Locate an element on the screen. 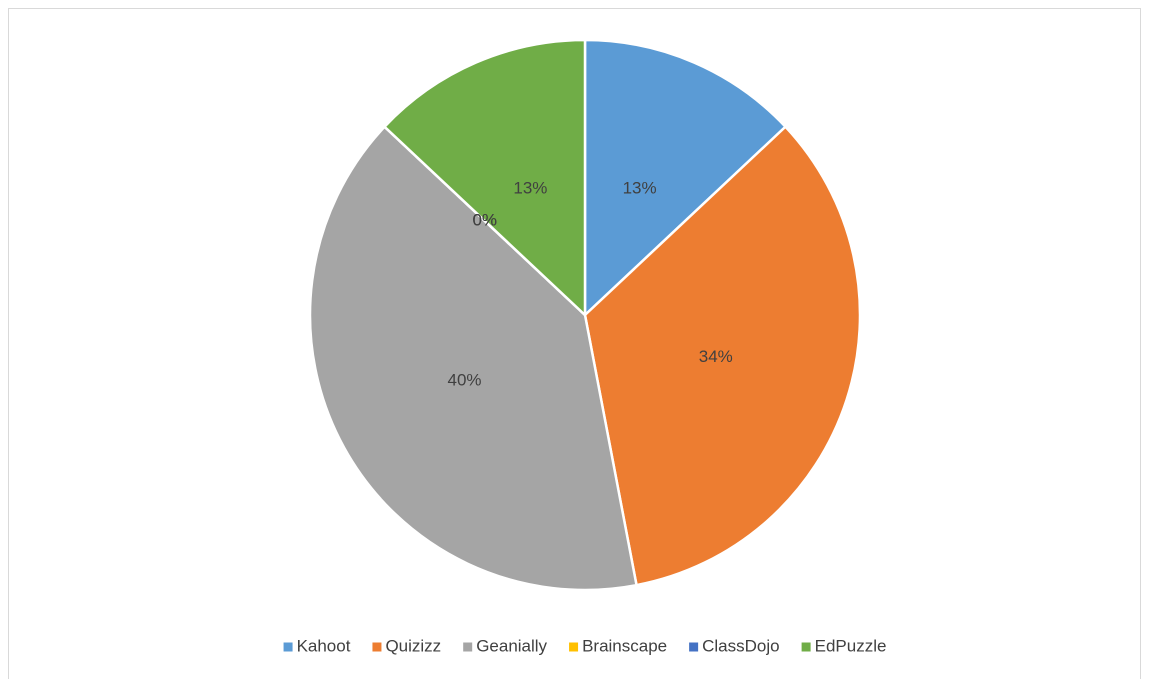 This screenshot has width=1149, height=679. legend-label: Kahoot is located at coordinates (324, 645).